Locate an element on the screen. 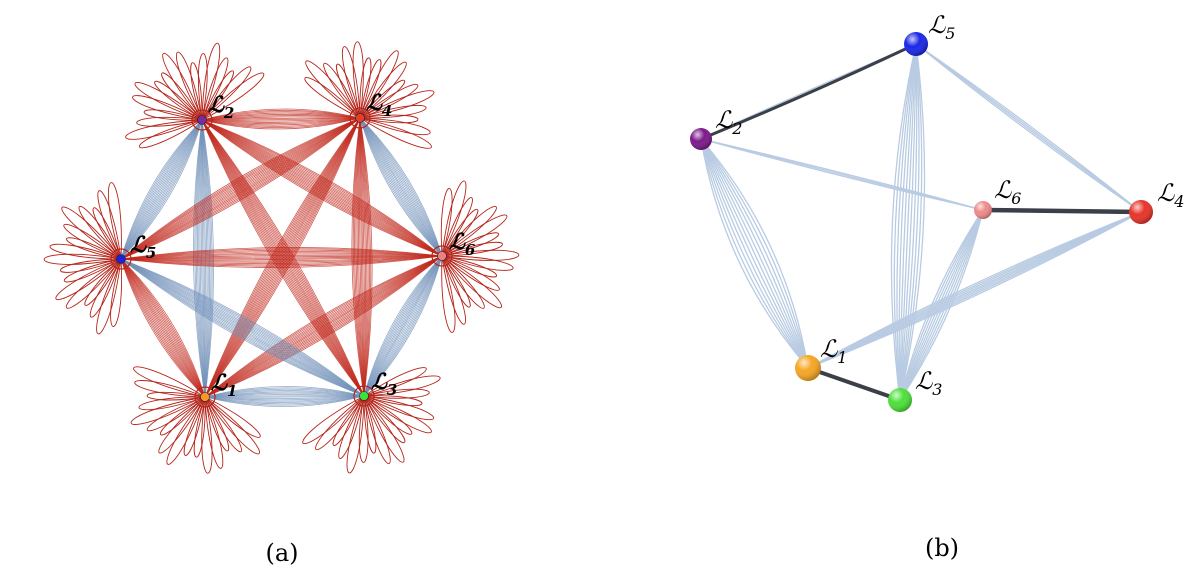 This screenshot has width=1203, height=582. edge-L4-L5 is located at coordinates (240, 188).